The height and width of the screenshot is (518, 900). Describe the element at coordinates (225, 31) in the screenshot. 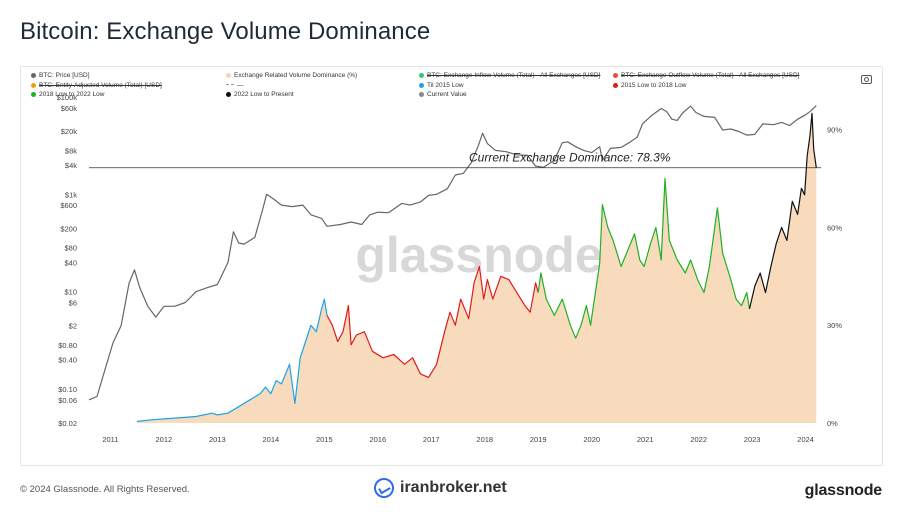

I see `page-title: Bitcoin: Exchange Volume Dominance` at that location.